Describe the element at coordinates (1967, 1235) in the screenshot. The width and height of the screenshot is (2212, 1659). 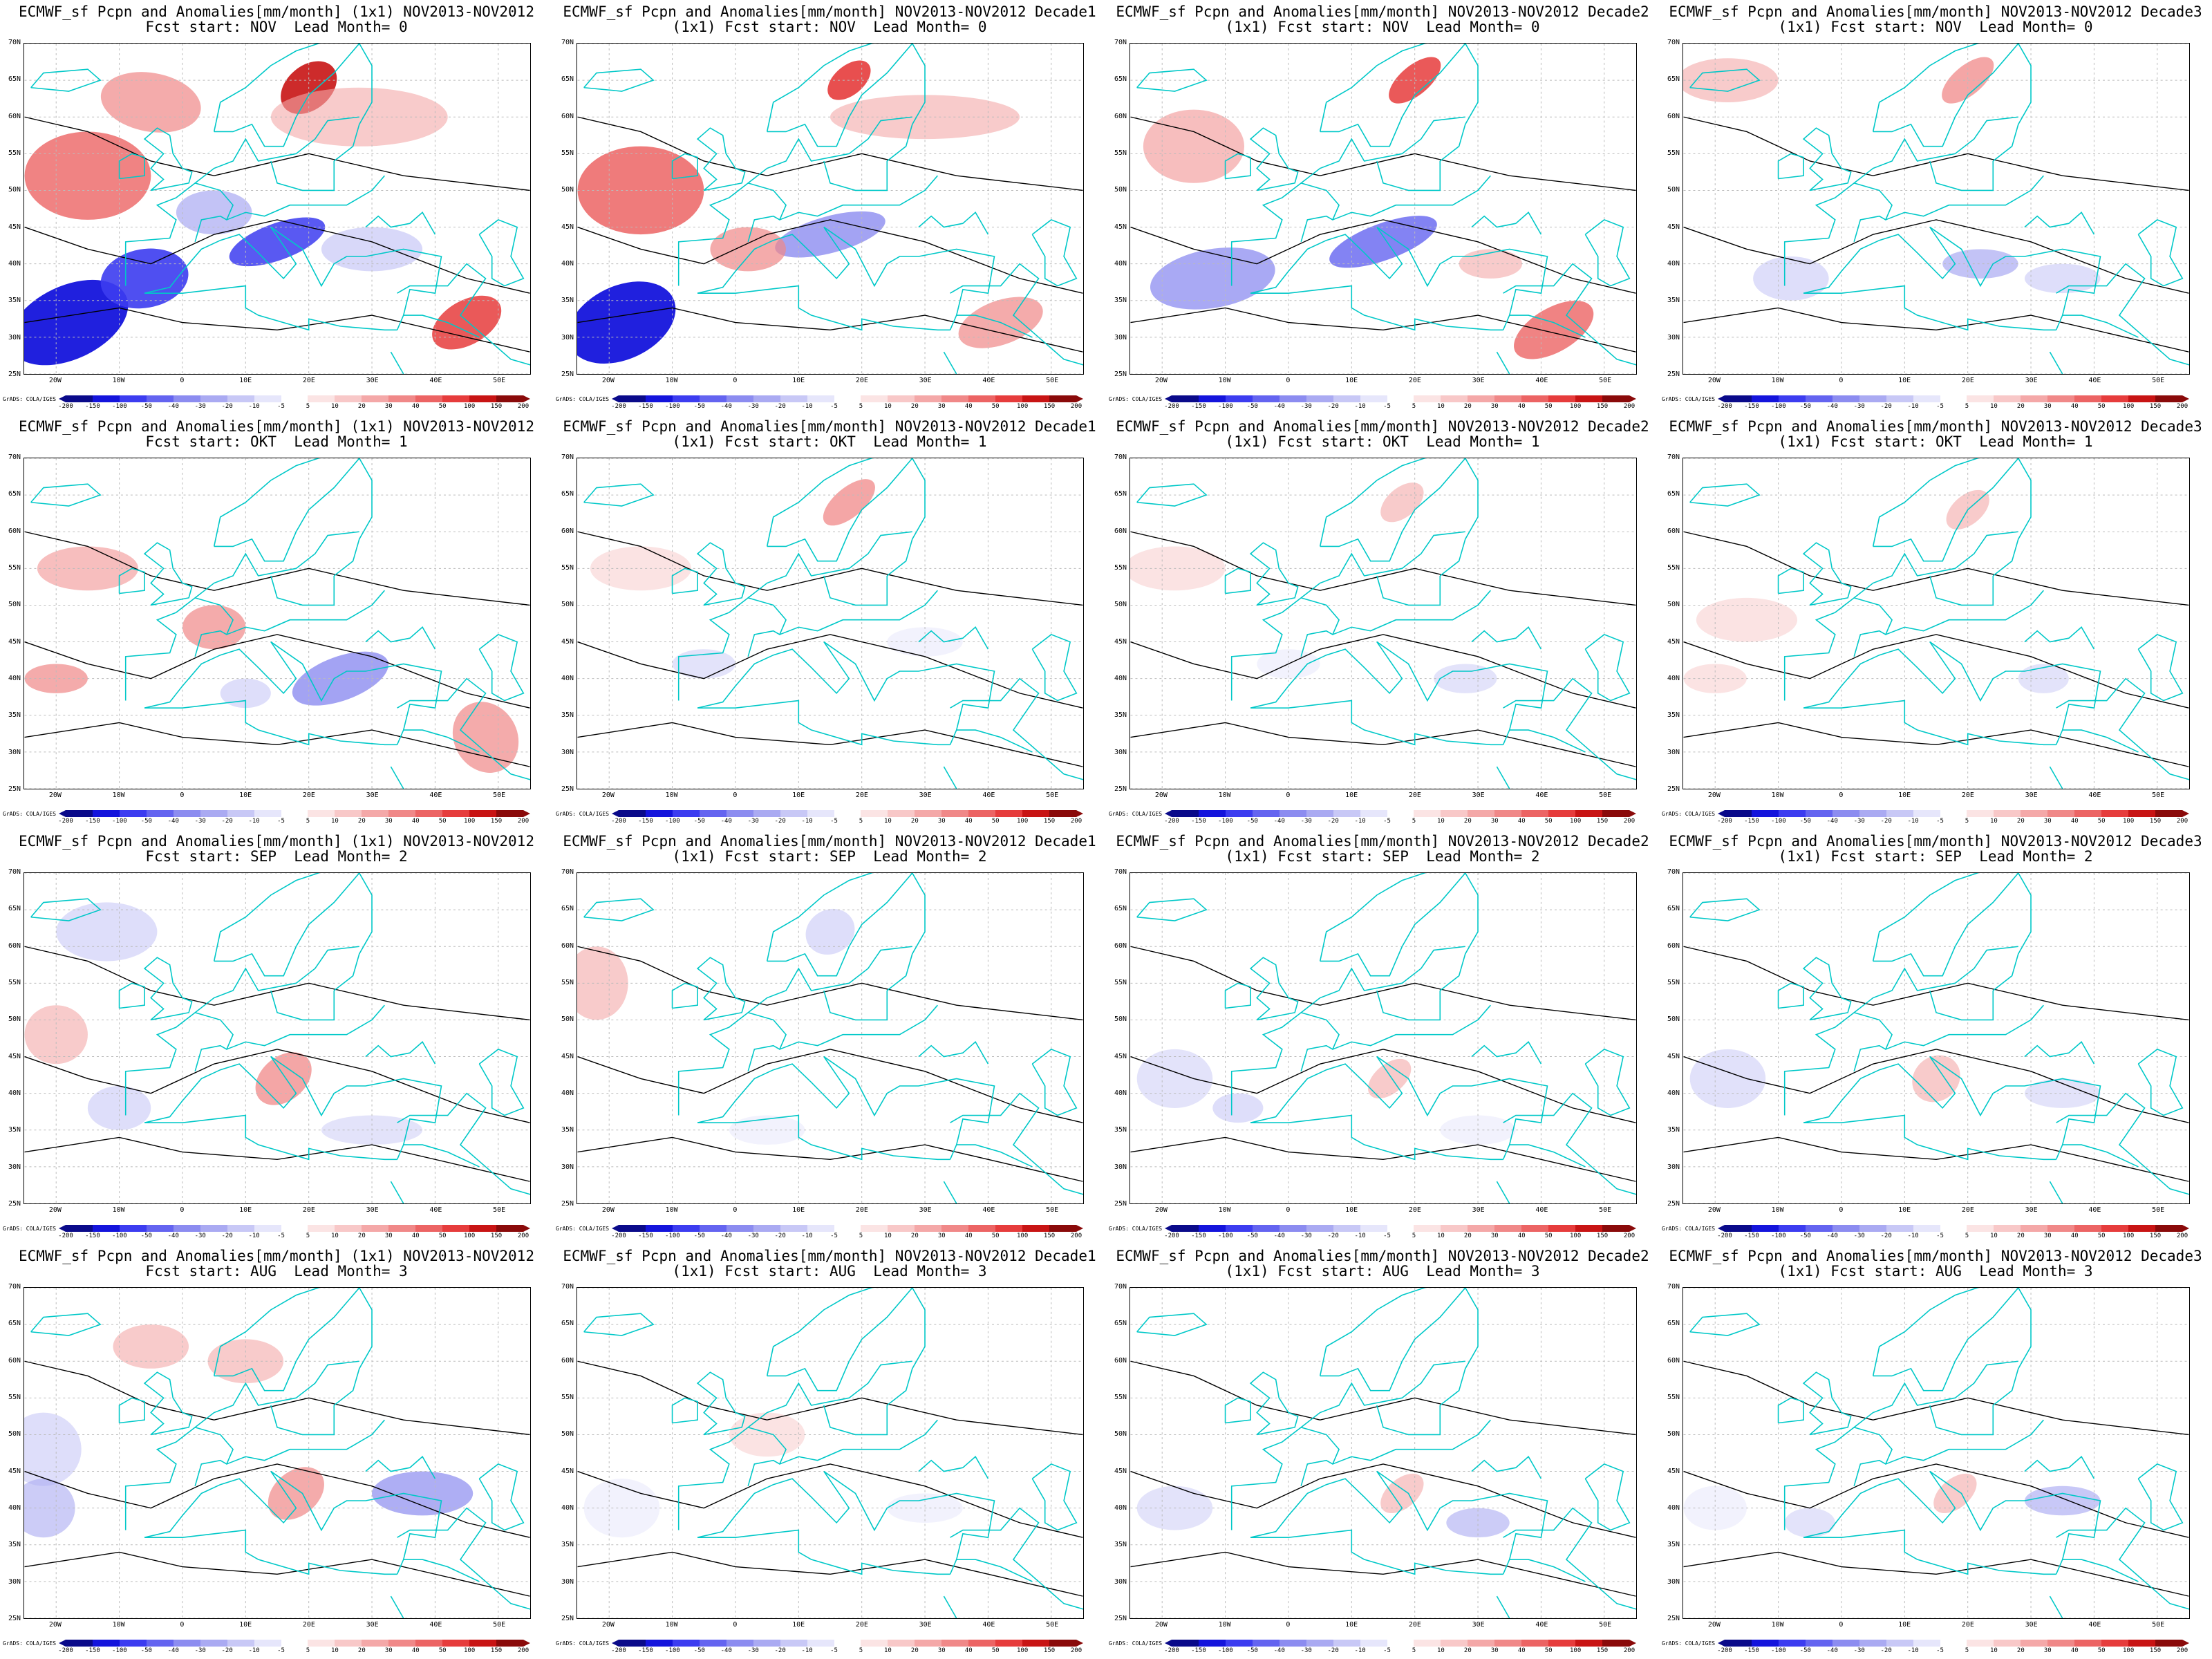
I see `colorbar-label: 5` at that location.